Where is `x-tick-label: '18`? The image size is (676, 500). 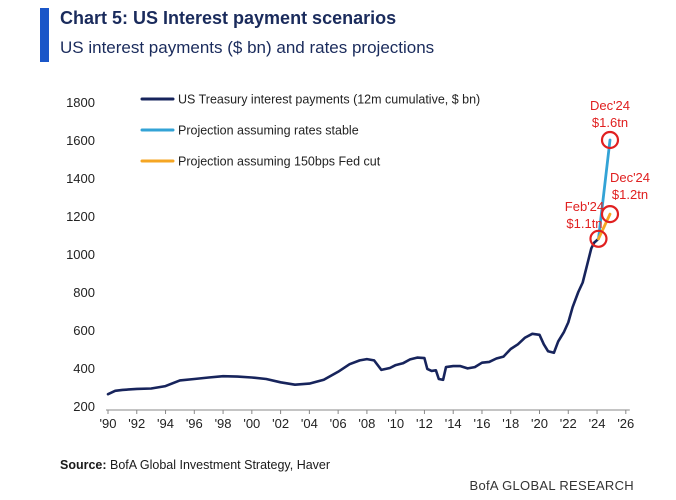 x-tick-label: '18 is located at coordinates (510, 423).